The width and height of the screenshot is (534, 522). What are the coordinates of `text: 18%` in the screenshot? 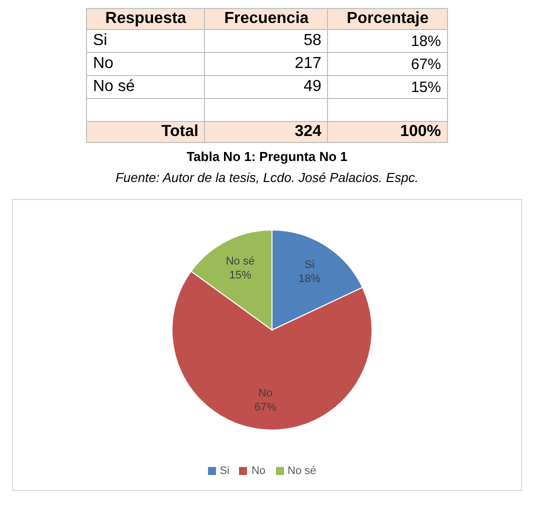 It's located at (425, 41).